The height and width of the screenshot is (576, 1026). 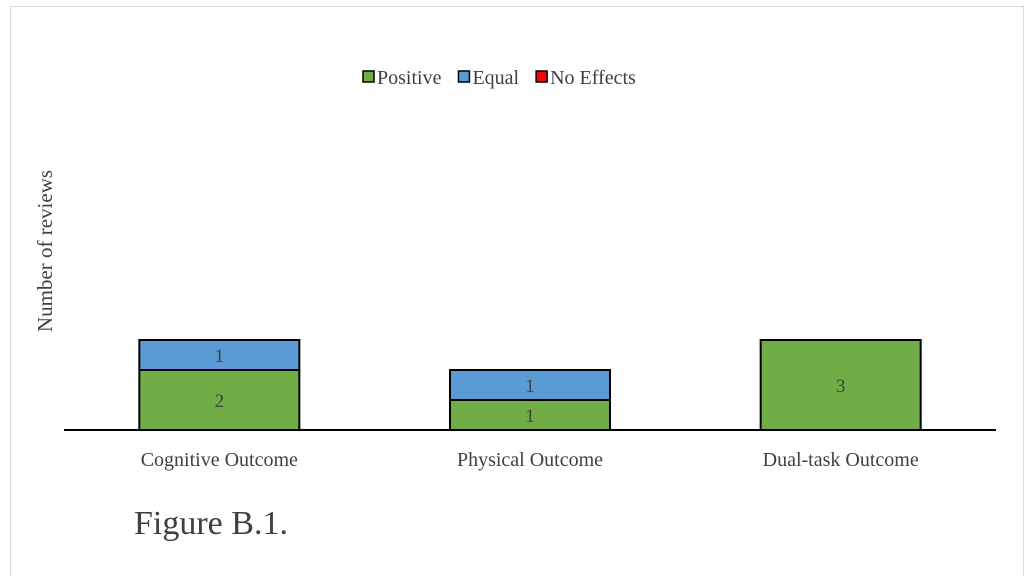 I want to click on figure-caption: Figure B.1., so click(x=211, y=523).